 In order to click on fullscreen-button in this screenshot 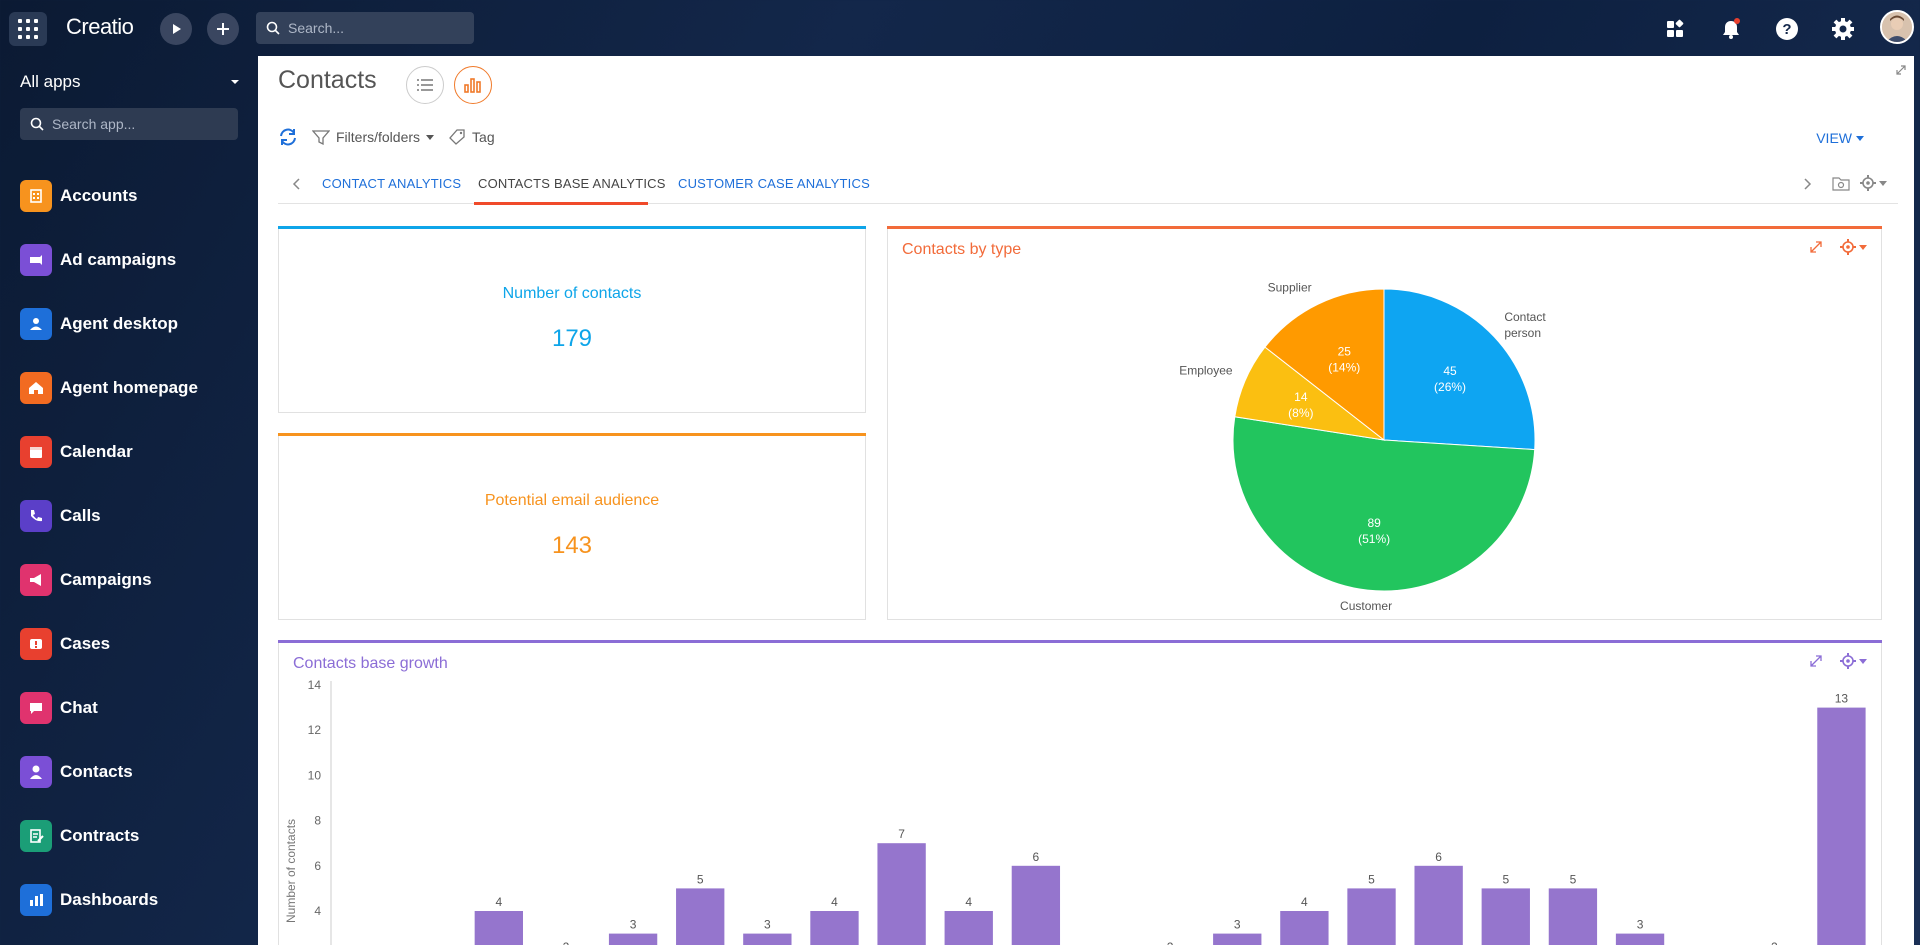, I will do `click(1901, 71)`.